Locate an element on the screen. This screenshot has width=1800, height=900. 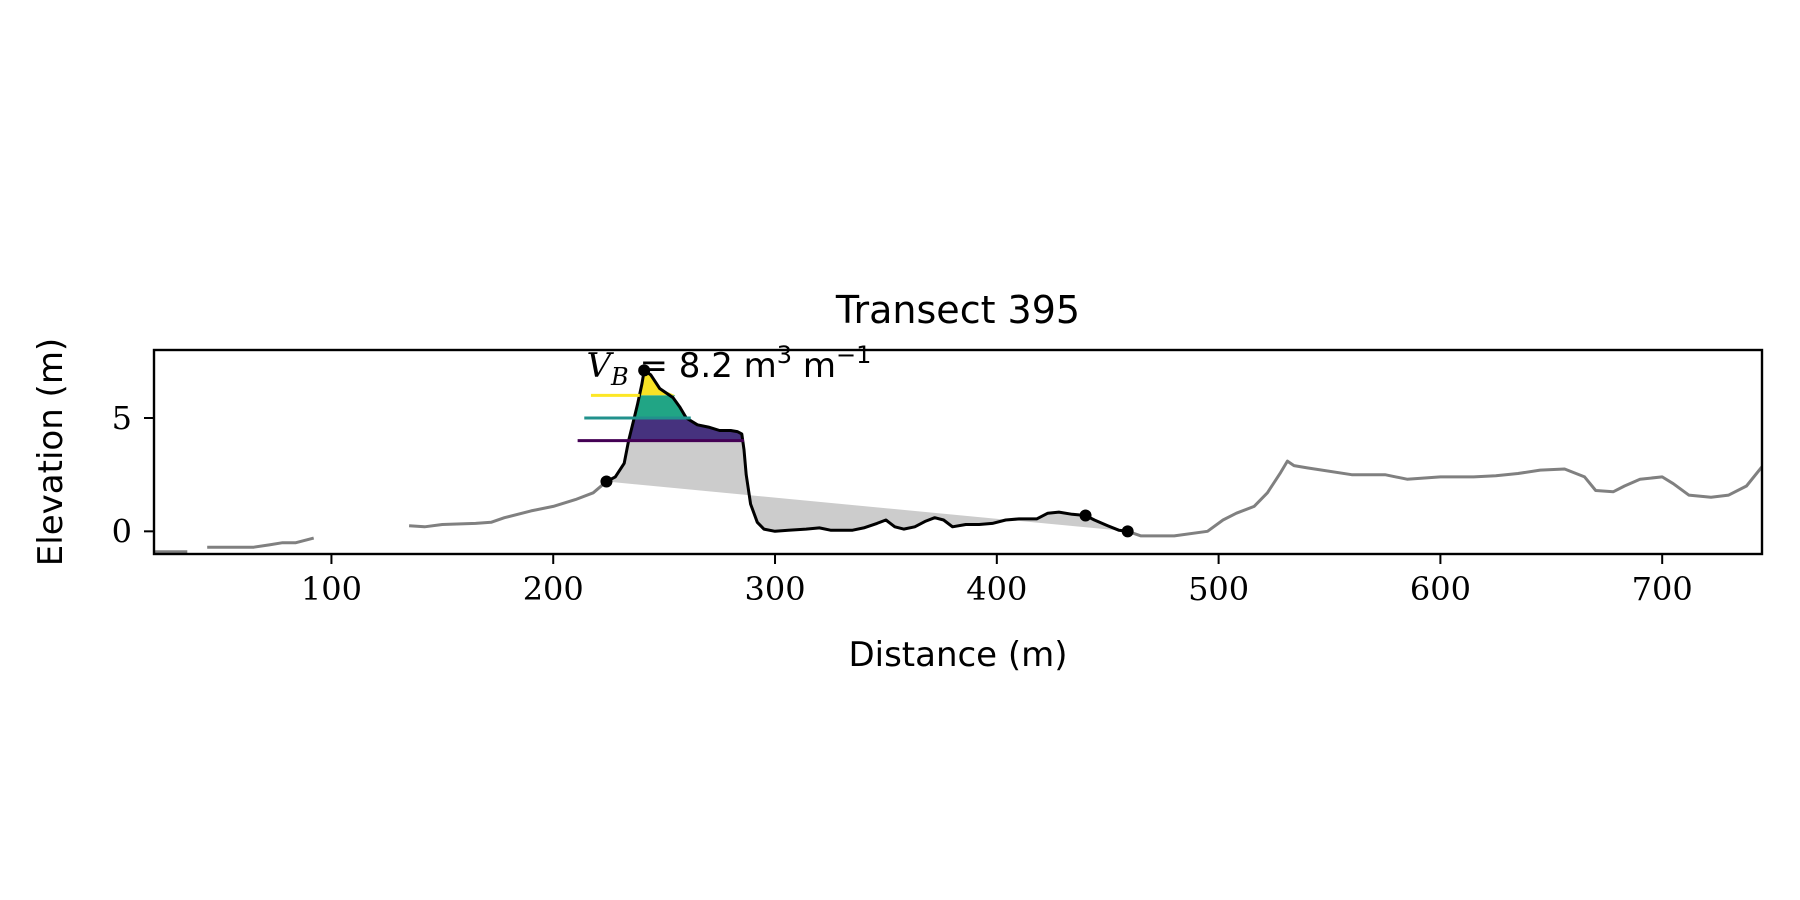
level-fill-mid is located at coordinates (661, 406).